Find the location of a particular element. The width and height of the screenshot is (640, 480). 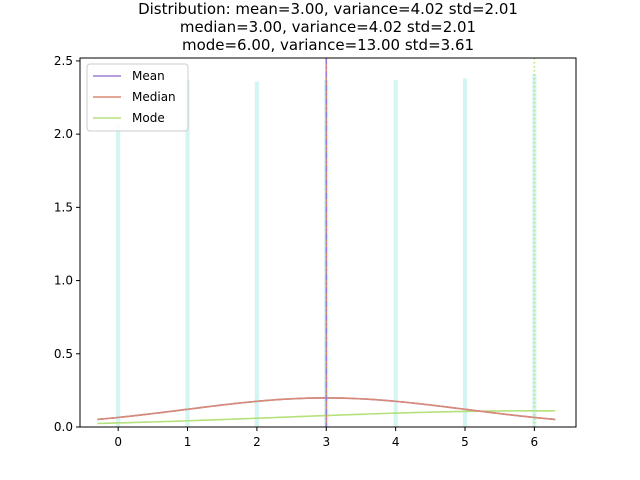

legend-label-mean: Mean is located at coordinates (148, 76).